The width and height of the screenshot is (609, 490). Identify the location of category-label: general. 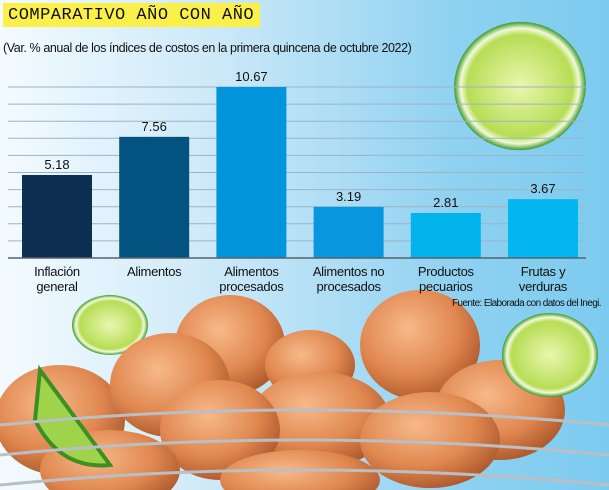
(57, 286).